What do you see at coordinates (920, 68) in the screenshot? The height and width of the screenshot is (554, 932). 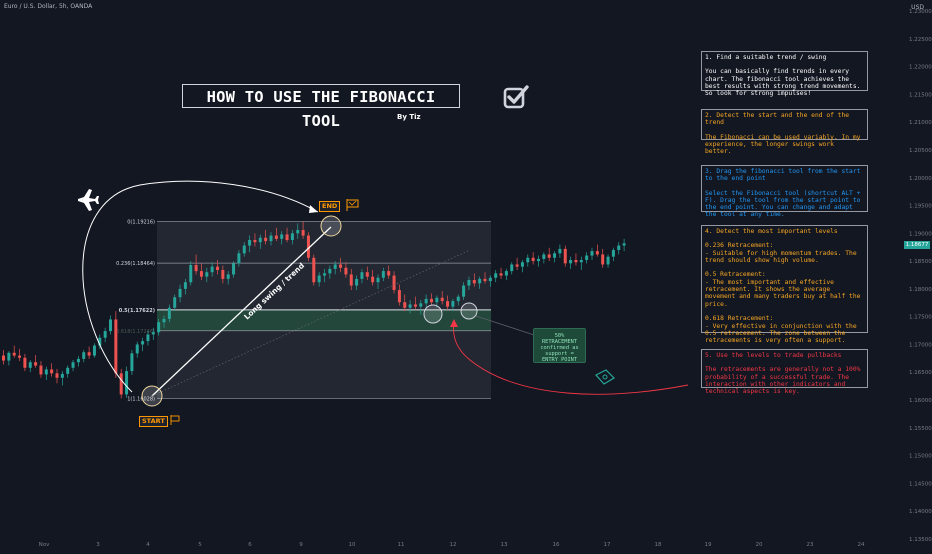 I see `y-tick-label: 1.22000` at bounding box center [920, 68].